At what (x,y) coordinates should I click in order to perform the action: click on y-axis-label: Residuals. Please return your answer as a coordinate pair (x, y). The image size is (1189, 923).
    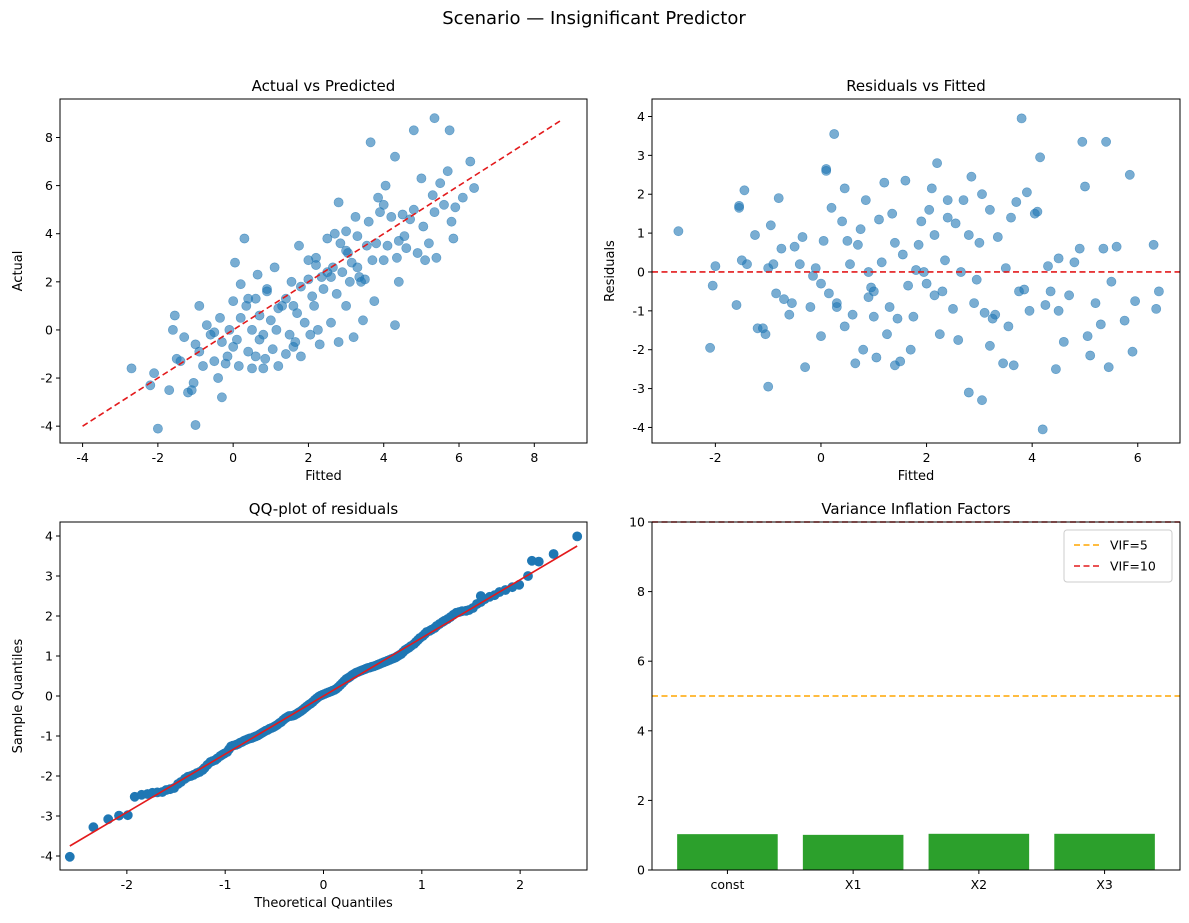
    Looking at the image, I should click on (610, 271).